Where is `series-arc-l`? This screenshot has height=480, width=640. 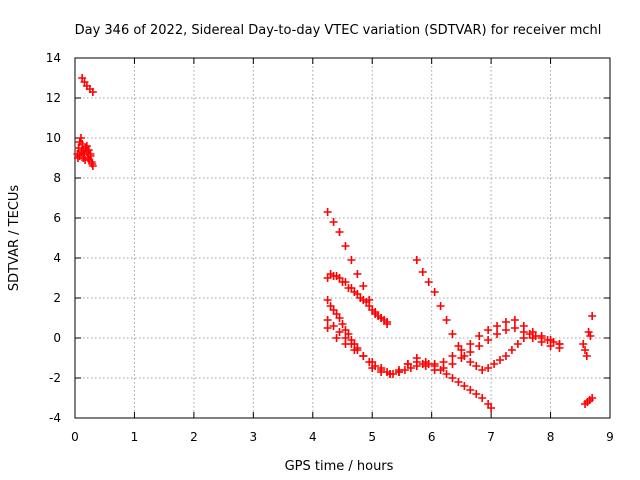 series-arc-l is located at coordinates (589, 401).